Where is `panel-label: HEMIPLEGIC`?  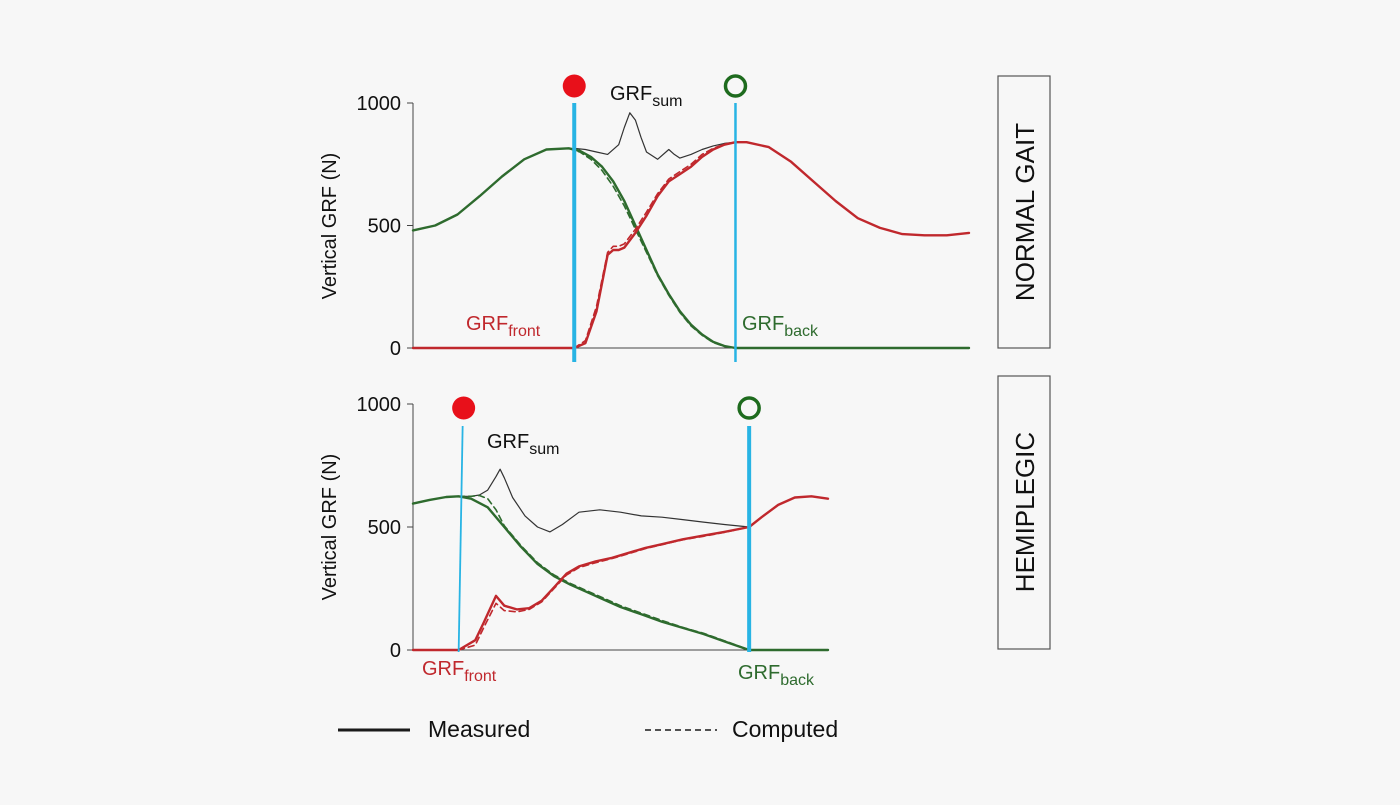
panel-label: HEMIPLEGIC is located at coordinates (1025, 512).